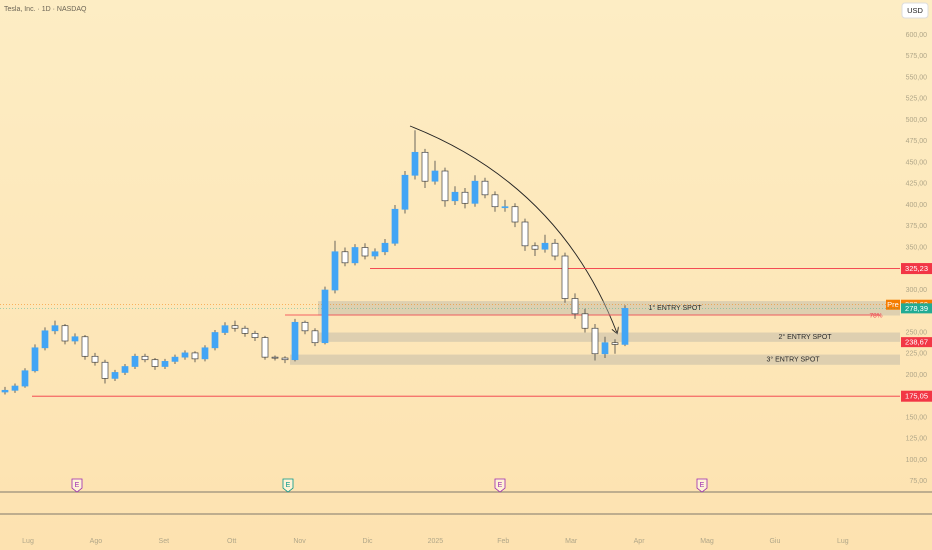 This screenshot has width=932, height=550. Describe the element at coordinates (640, 541) in the screenshot. I see `x-tick-label: Apr` at that location.